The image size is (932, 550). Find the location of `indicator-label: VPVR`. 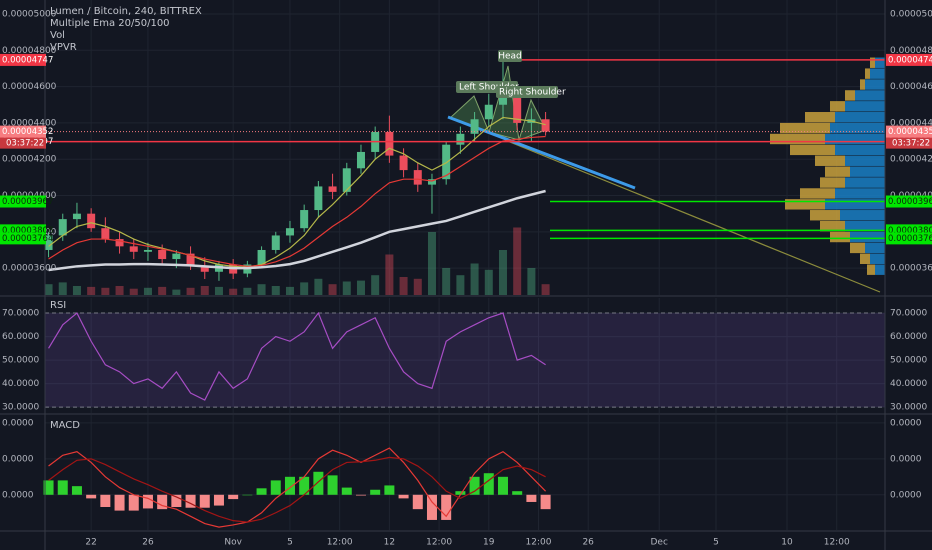

indicator-label: VPVR is located at coordinates (63, 47).